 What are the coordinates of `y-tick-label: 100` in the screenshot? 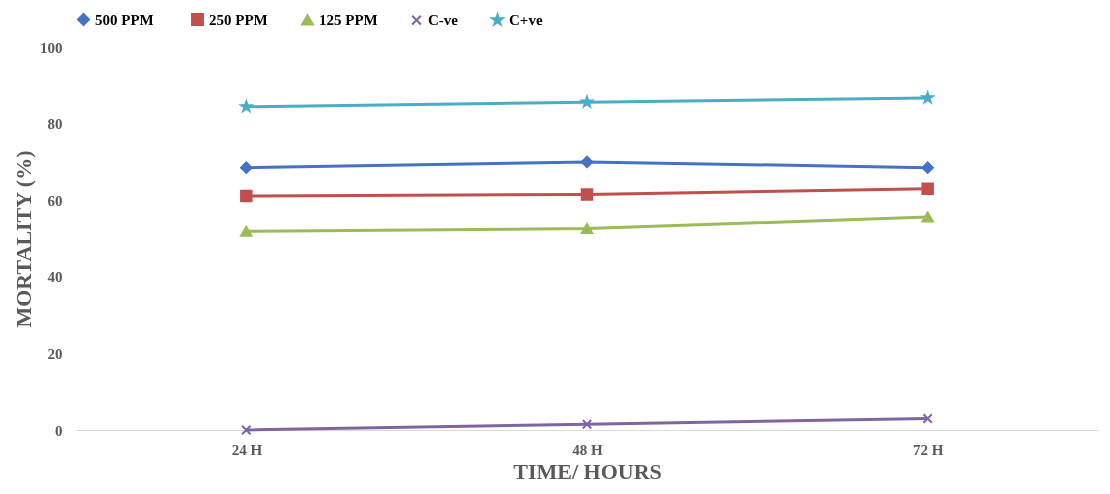 It's located at (51, 47).